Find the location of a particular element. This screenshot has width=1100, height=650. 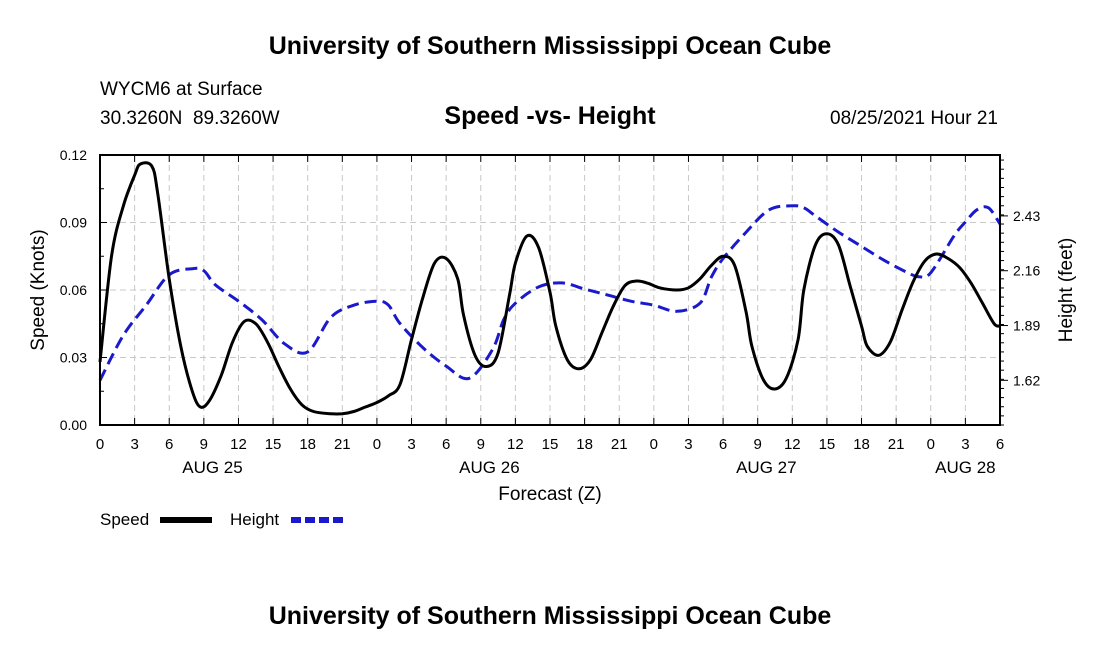

day-label: AUG 26 is located at coordinates (489, 467).